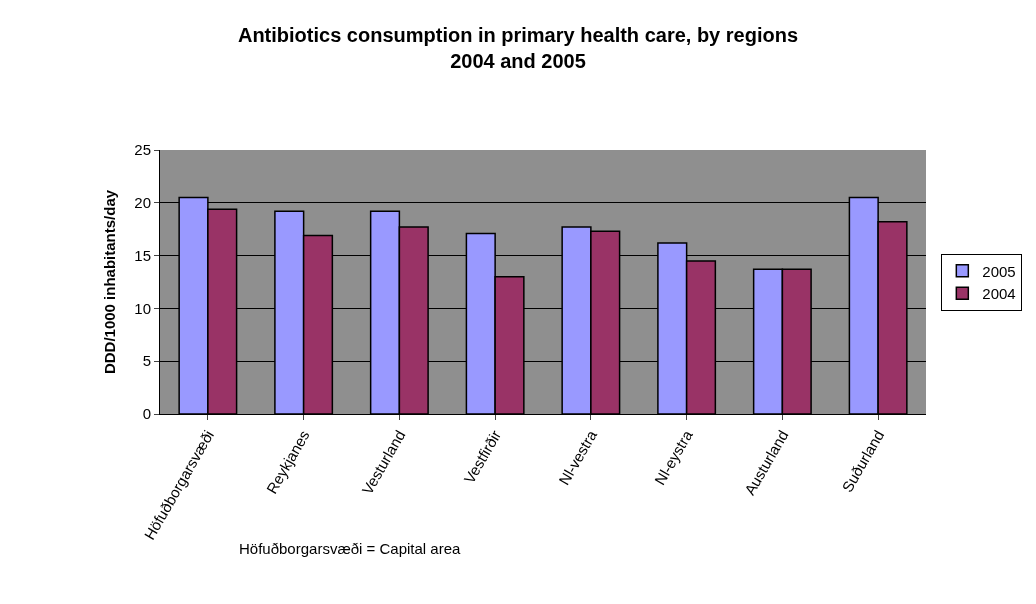 The width and height of the screenshot is (1036, 604). What do you see at coordinates (142, 150) in the screenshot?
I see `y-tick-label: 25` at bounding box center [142, 150].